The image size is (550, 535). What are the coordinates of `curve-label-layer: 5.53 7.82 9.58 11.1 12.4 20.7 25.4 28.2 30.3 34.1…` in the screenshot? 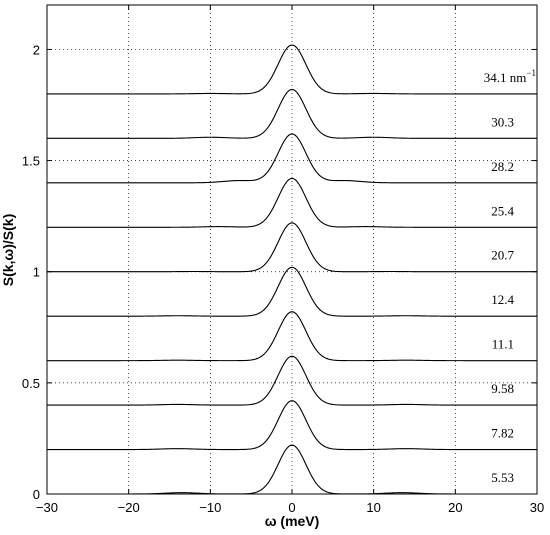 It's located at (510, 276).